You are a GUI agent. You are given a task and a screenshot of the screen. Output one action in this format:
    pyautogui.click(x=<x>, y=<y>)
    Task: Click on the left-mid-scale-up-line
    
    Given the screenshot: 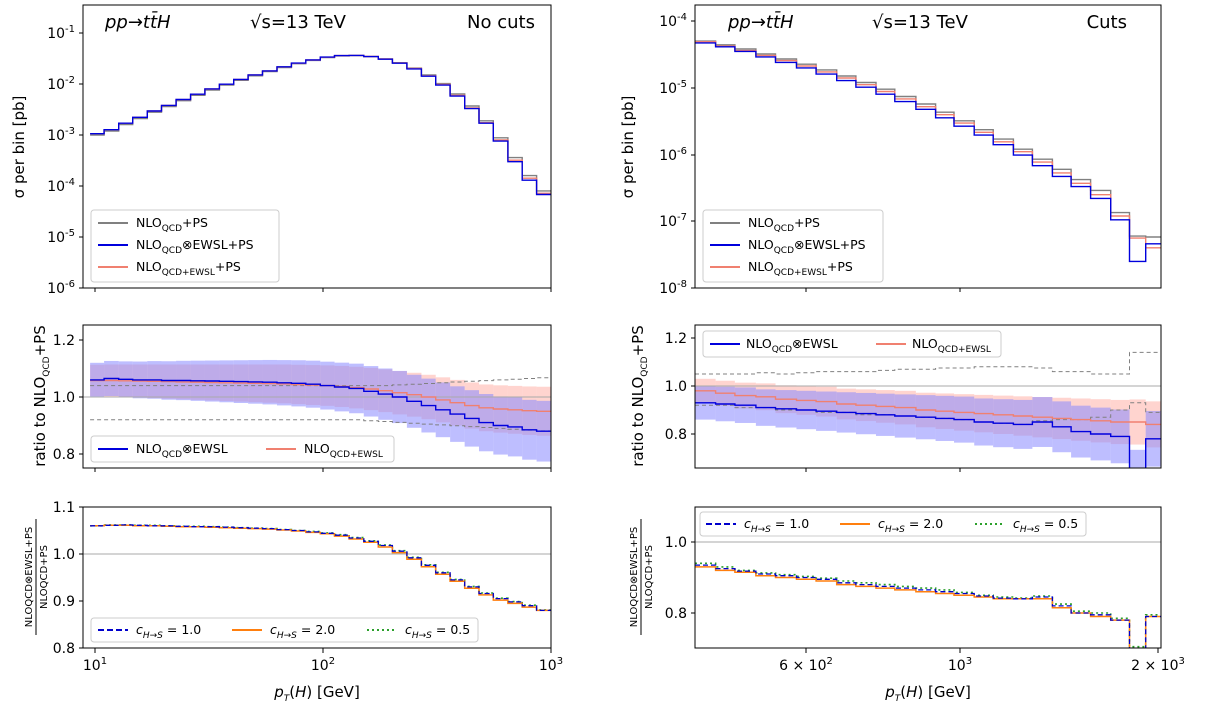 What is the action you would take?
    pyautogui.click(x=320, y=382)
    